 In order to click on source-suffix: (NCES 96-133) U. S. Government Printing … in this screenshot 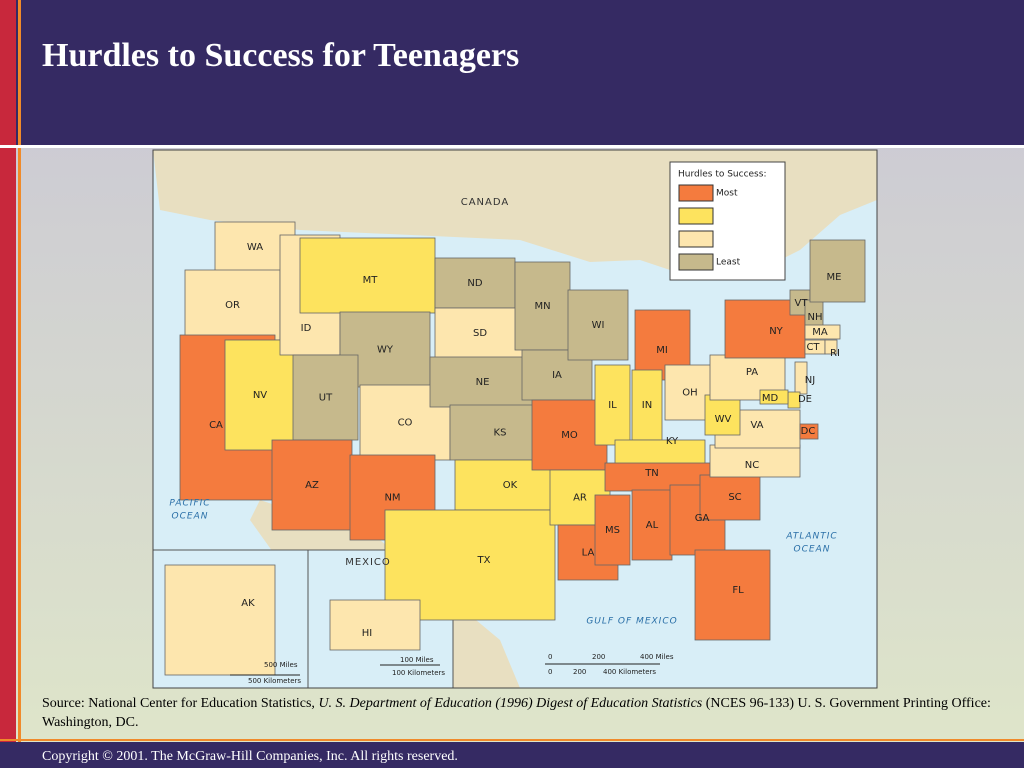, I will do `click(516, 713)`.